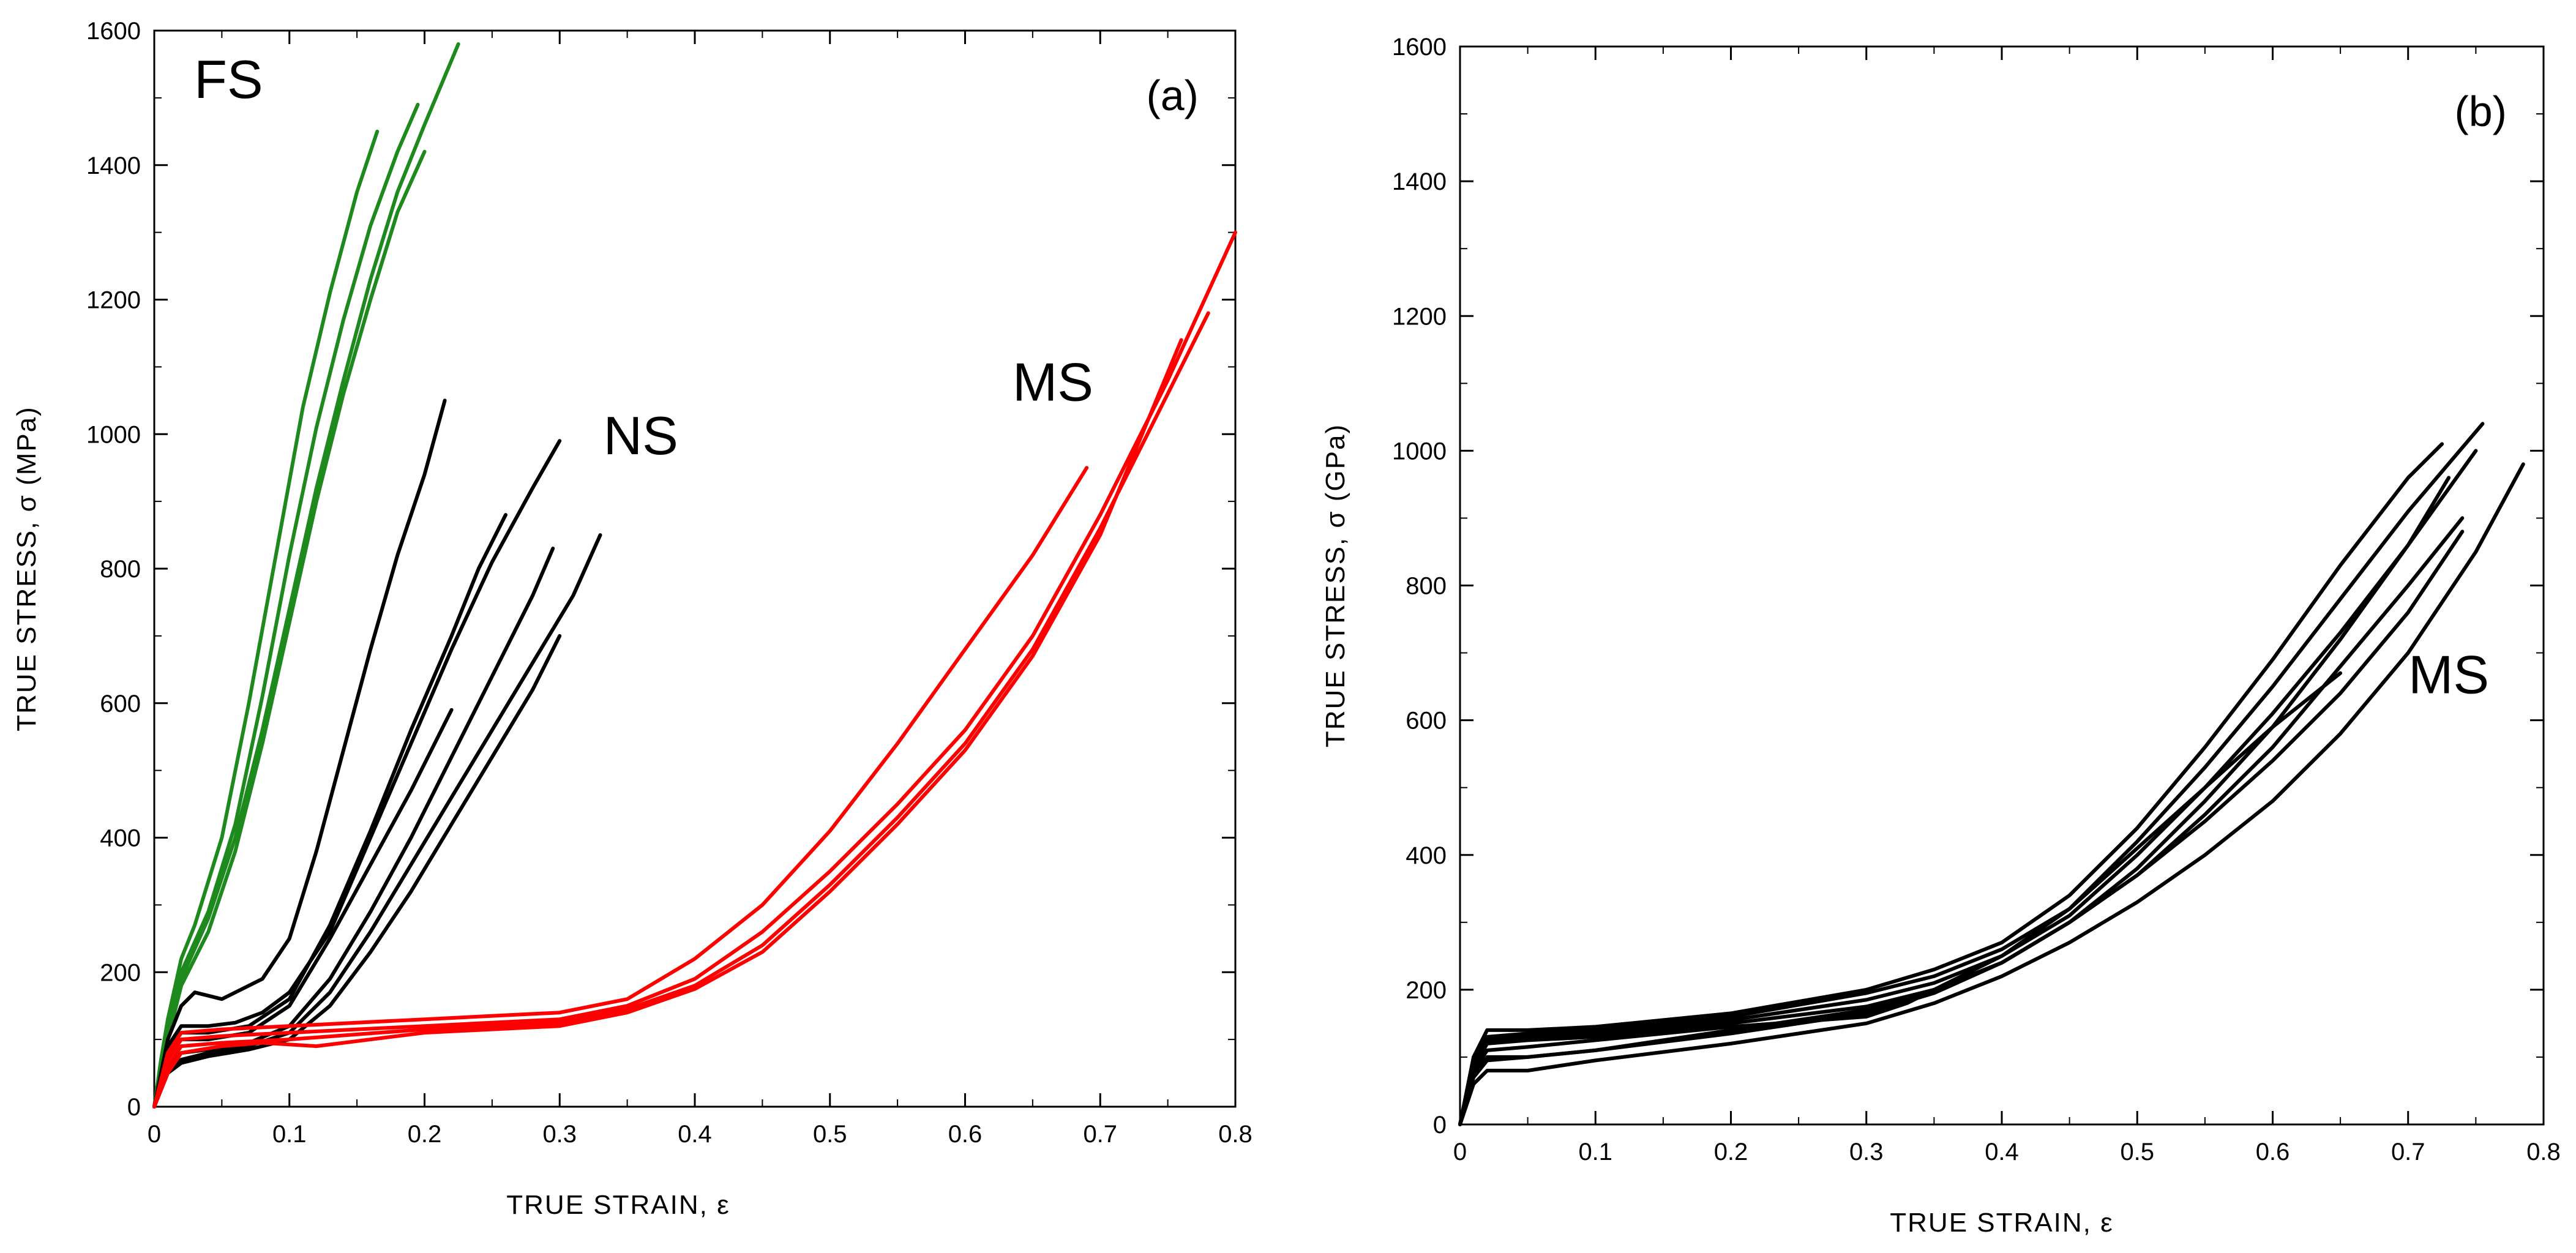 The height and width of the screenshot is (1253, 2576). Describe the element at coordinates (27, 568) in the screenshot. I see `y-axis-label: TRUE STRESS, σ (MPa)` at that location.